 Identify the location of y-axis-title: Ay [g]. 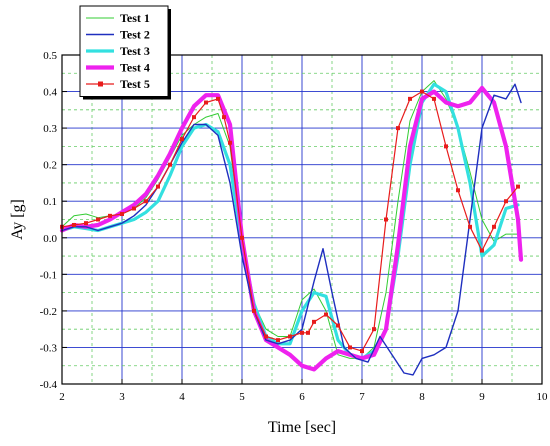
(17, 219).